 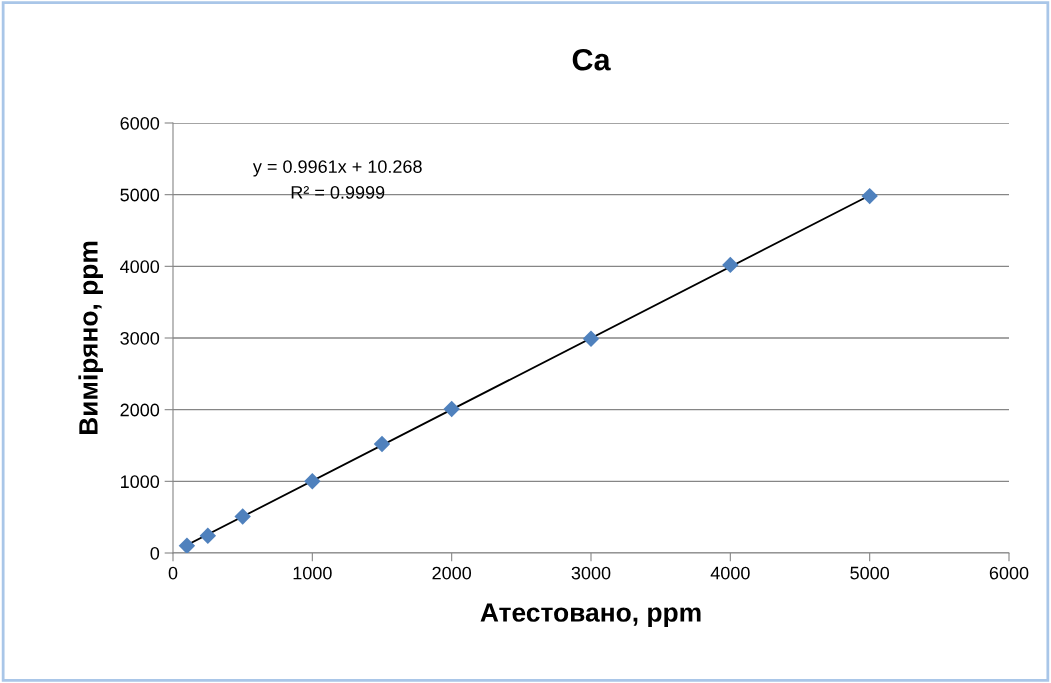 What do you see at coordinates (870, 573) in the screenshot?
I see `x-tick-label: 5000` at bounding box center [870, 573].